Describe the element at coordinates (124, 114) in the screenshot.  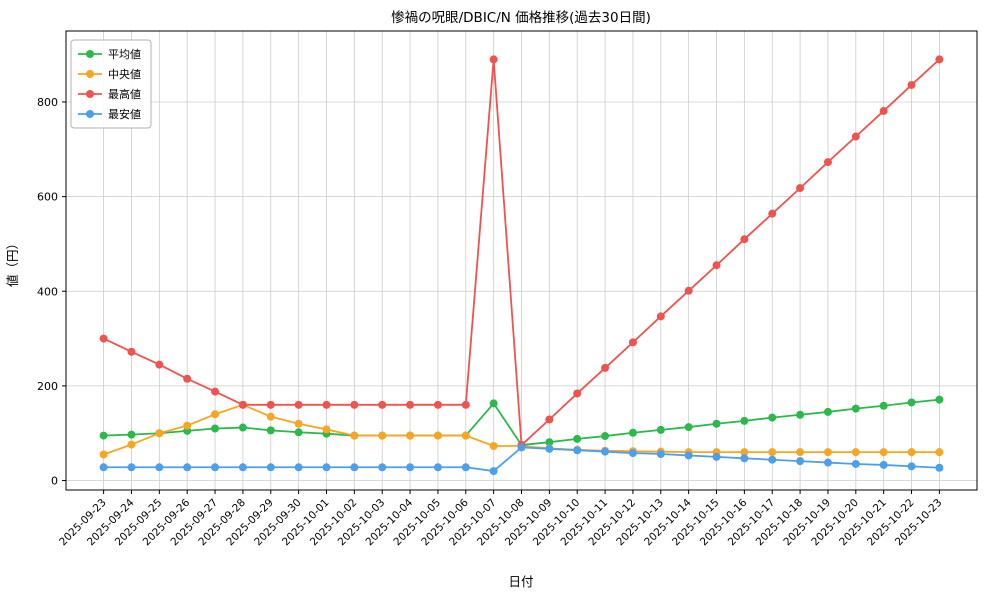
I see `legend-label: 最安値` at that location.